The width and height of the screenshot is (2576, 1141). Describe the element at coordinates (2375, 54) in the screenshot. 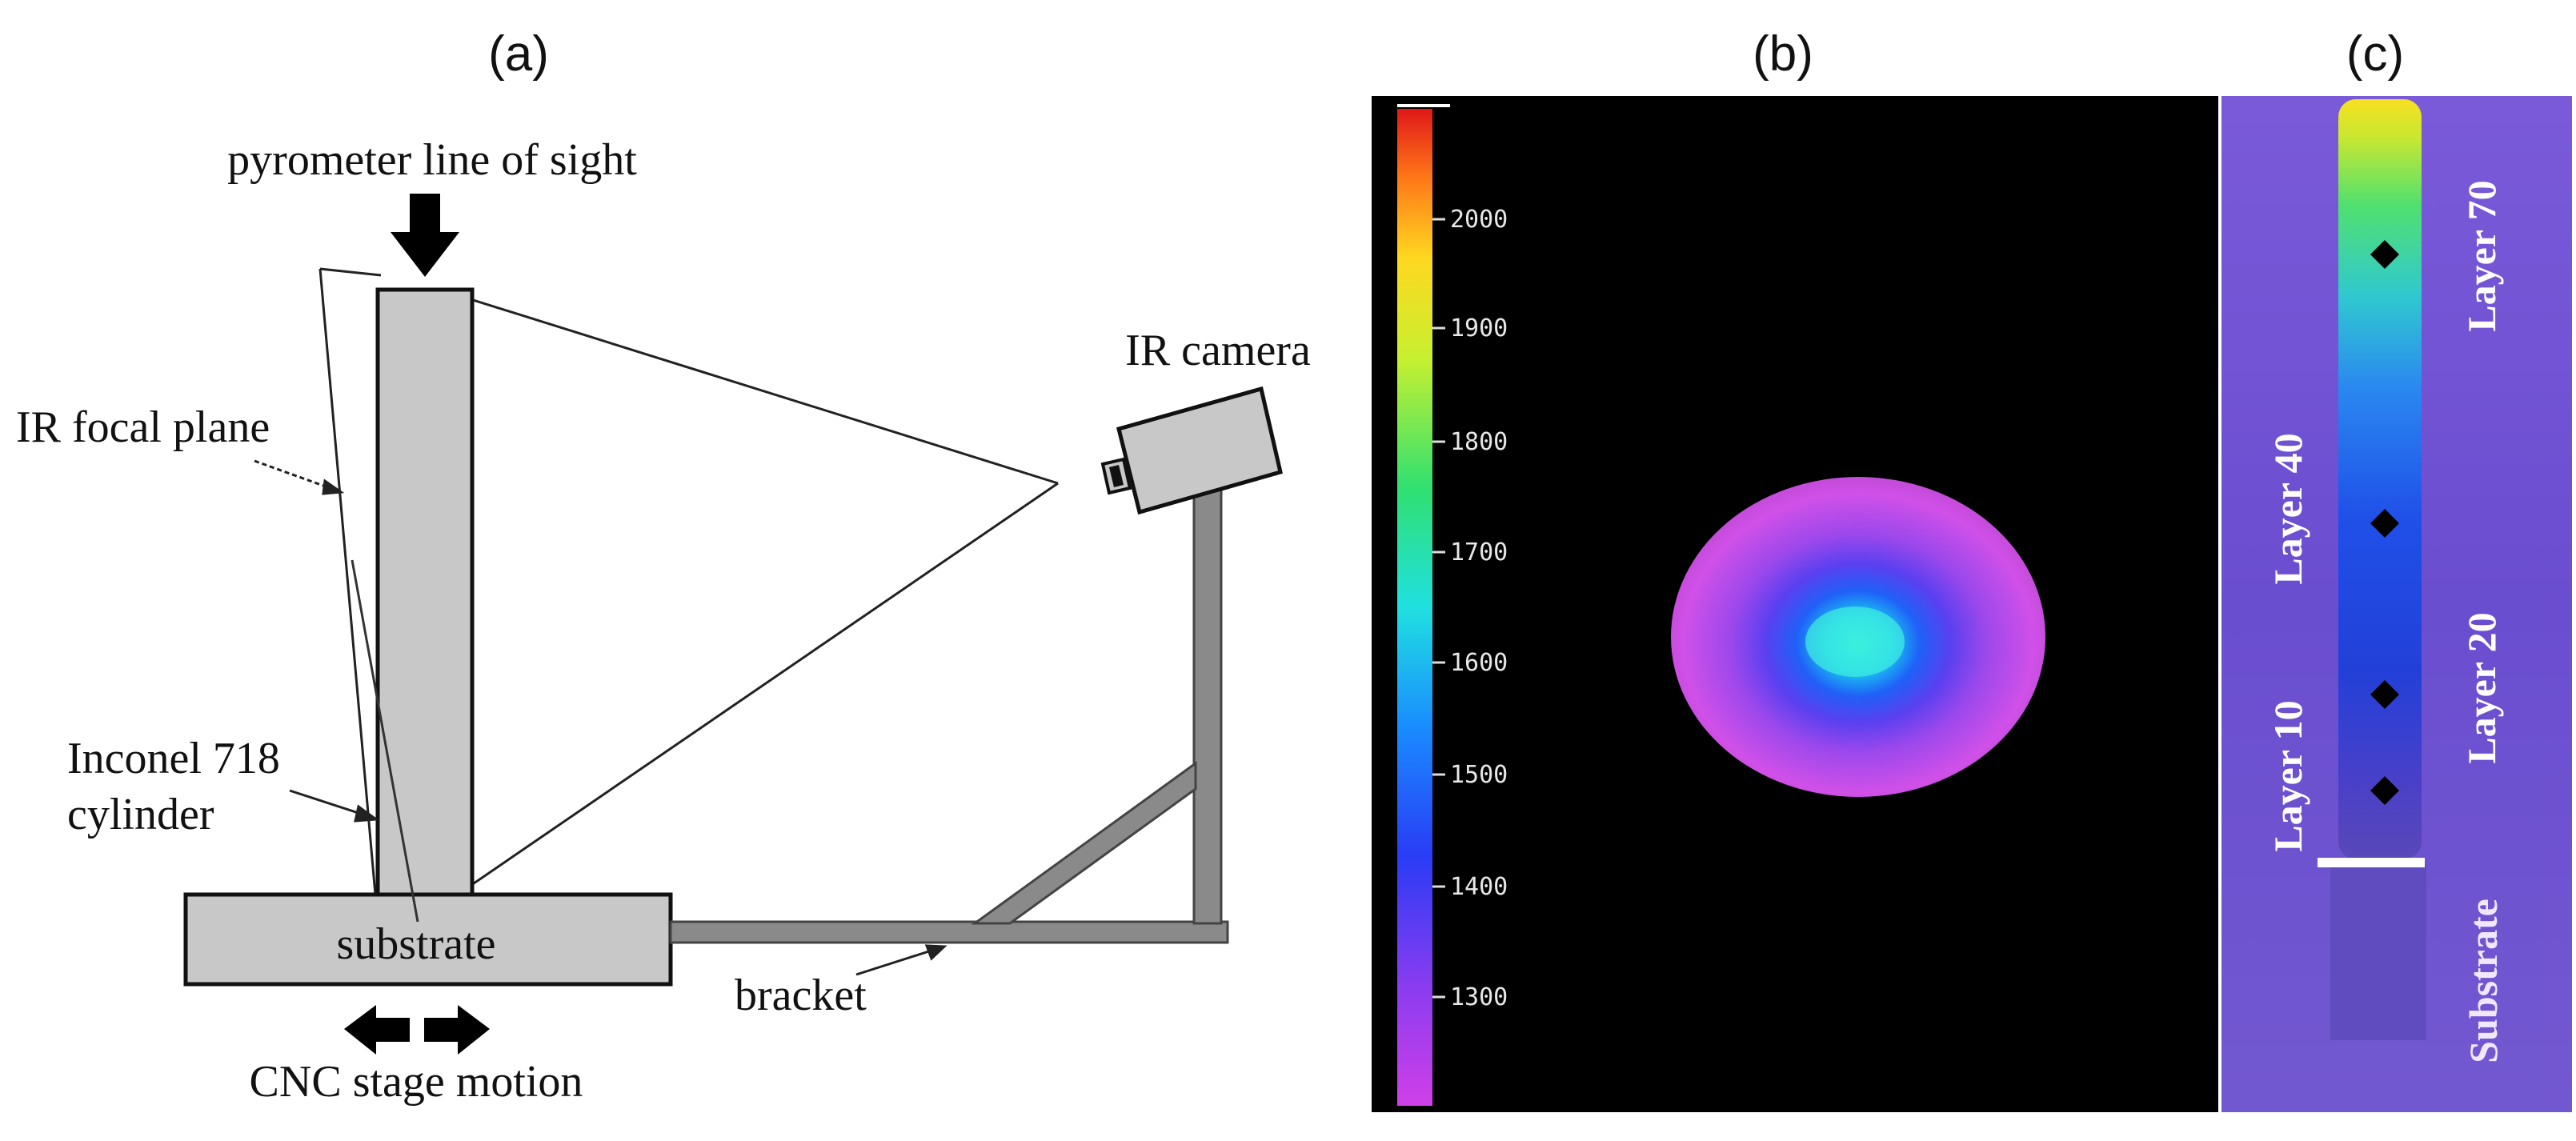

I see `panel-c-label: (c)` at that location.